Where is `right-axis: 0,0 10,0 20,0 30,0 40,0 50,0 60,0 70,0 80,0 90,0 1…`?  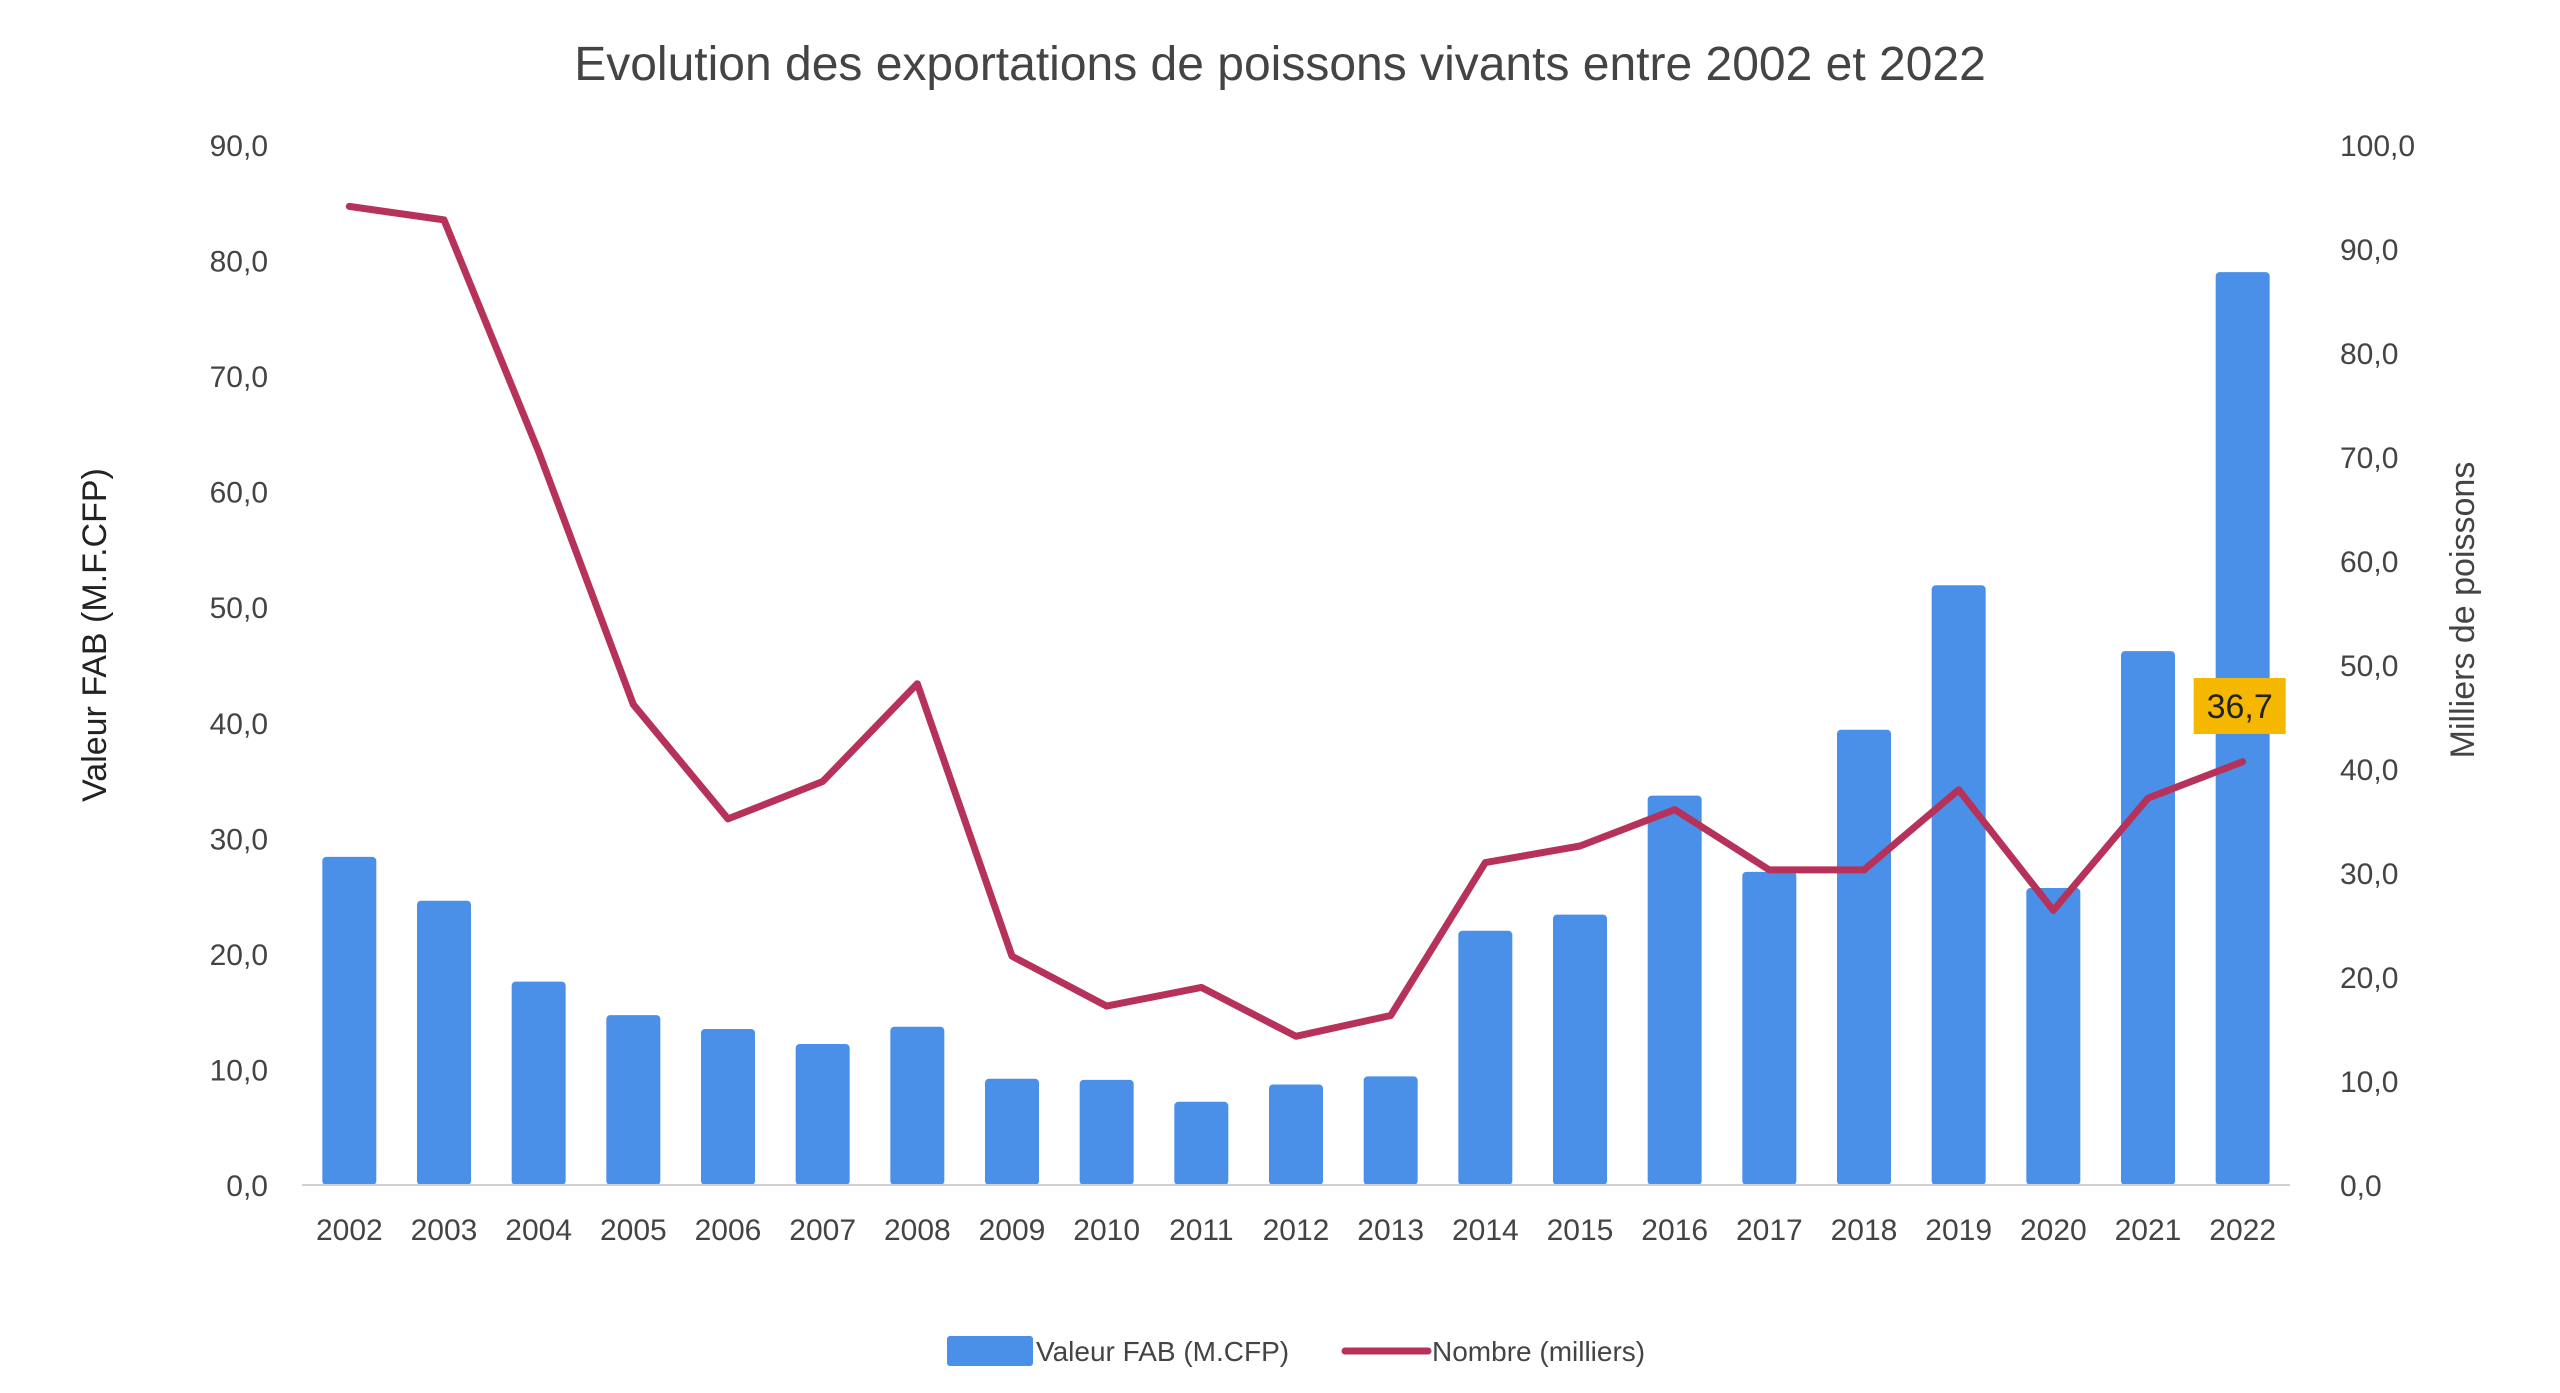 right-axis: 0,0 10,0 20,0 30,0 40,0 50,0 60,0 70,0 80,0 90,0 1… is located at coordinates (2377, 666).